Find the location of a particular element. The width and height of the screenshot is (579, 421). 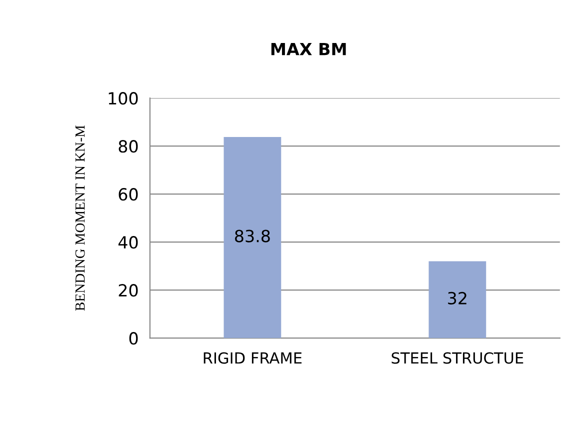

y-tick-label: 20 is located at coordinates (128, 290).